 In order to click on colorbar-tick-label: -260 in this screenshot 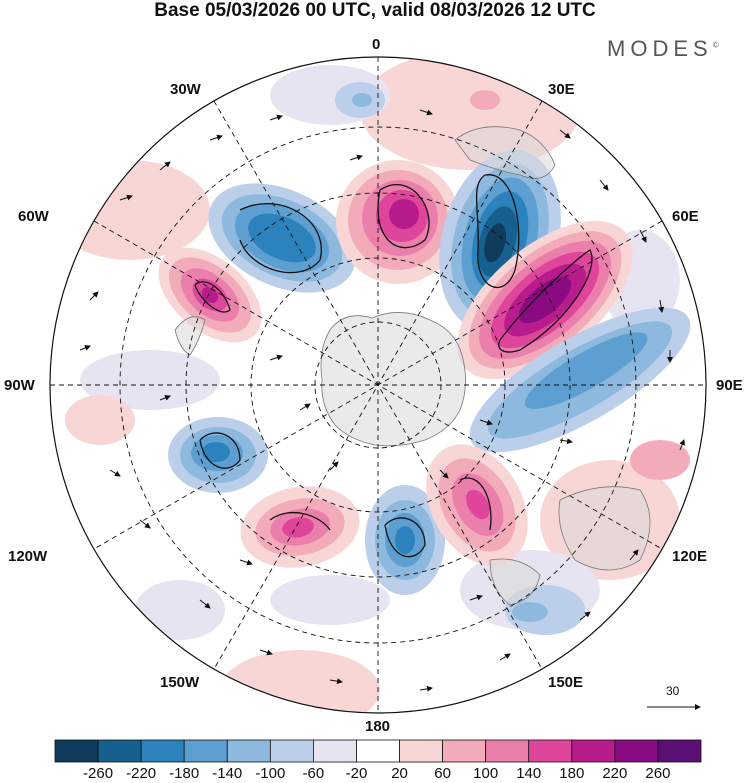, I will do `click(98, 773)`.